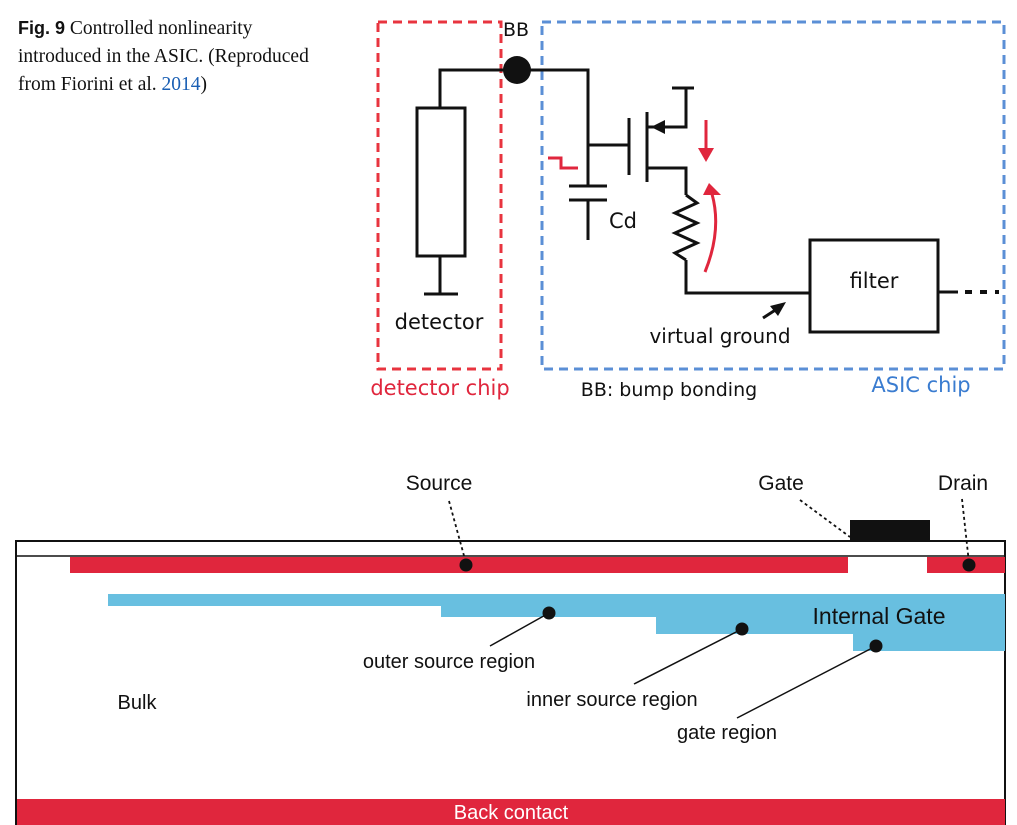 The height and width of the screenshot is (825, 1017). I want to click on citation-link: 2014, so click(181, 84).